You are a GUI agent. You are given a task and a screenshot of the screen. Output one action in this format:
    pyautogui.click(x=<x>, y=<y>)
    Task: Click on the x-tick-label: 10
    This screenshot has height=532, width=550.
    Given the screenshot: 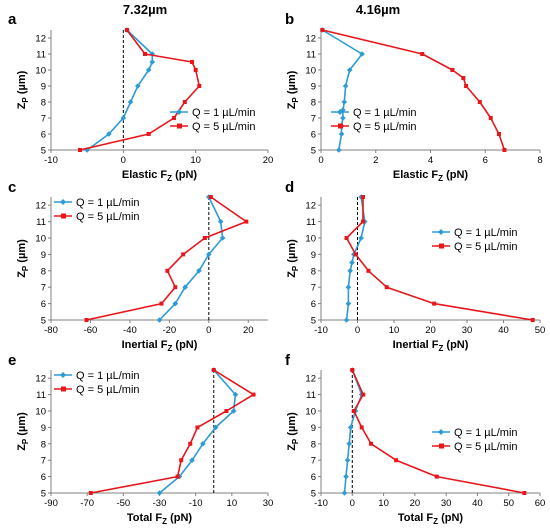 What is the action you would take?
    pyautogui.click(x=195, y=160)
    